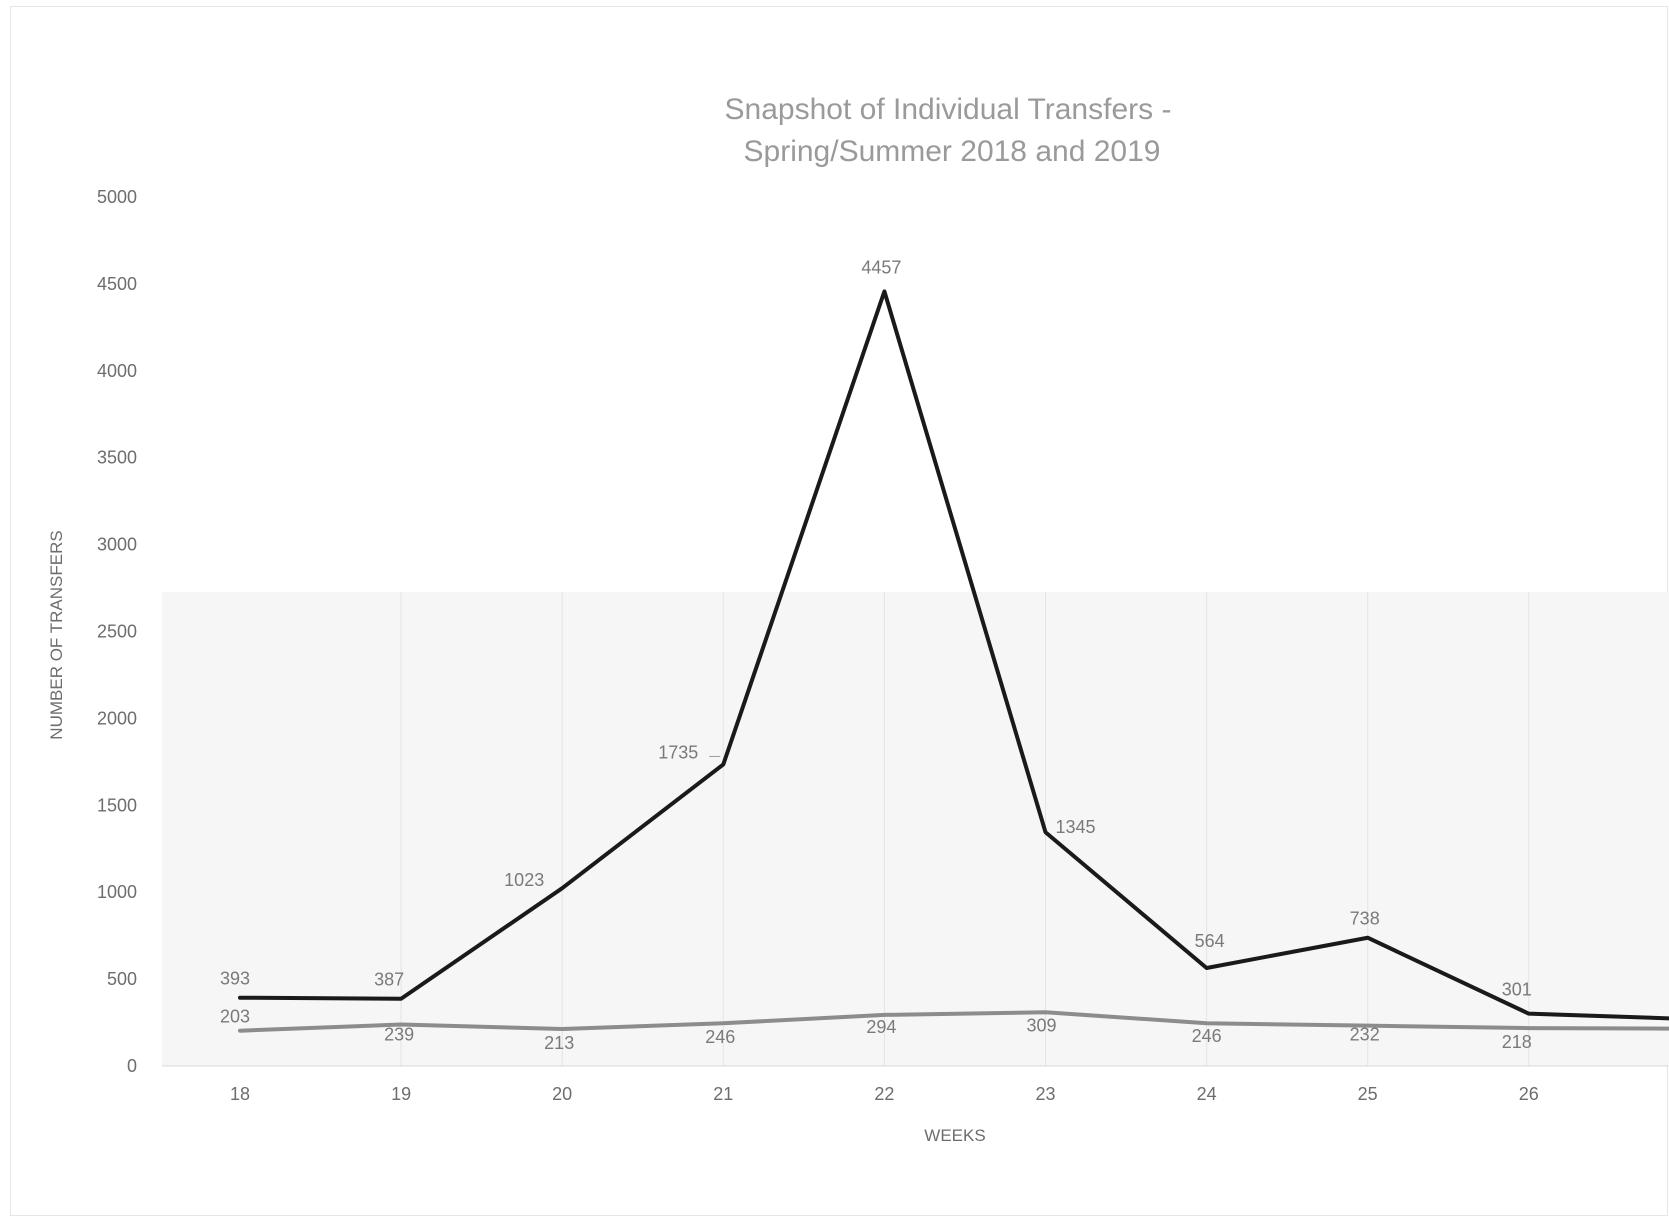 This screenshot has height=1219, width=1669. What do you see at coordinates (122, 979) in the screenshot?
I see `y-tick-label: 500` at bounding box center [122, 979].